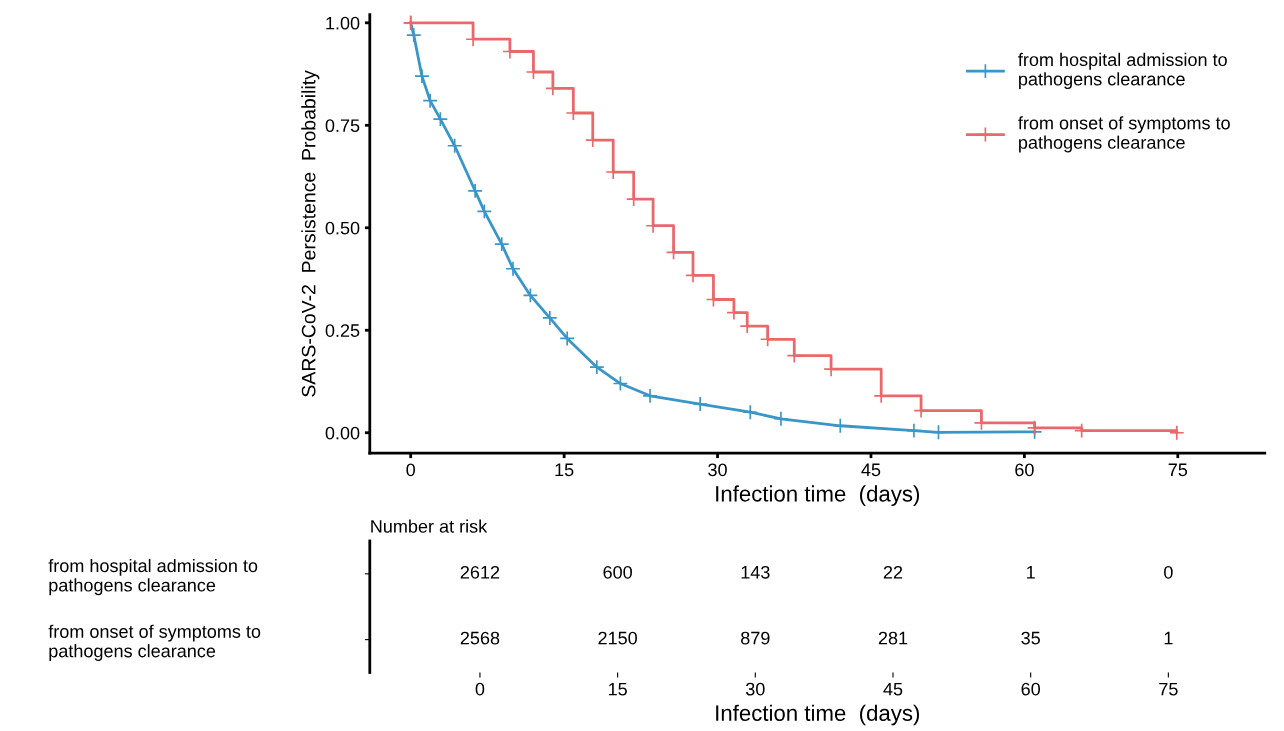 The height and width of the screenshot is (731, 1284). Describe the element at coordinates (342, 330) in the screenshot. I see `y-tick-label: 0.25` at that location.